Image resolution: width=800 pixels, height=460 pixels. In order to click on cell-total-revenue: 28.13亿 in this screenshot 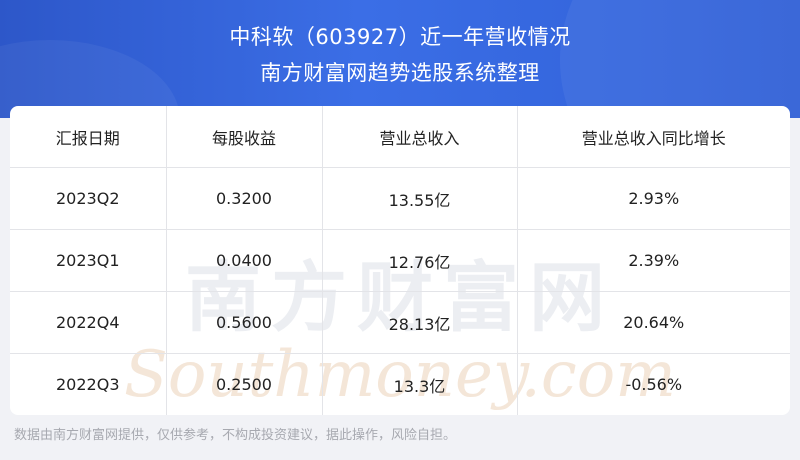, I will do `click(420, 322)`.